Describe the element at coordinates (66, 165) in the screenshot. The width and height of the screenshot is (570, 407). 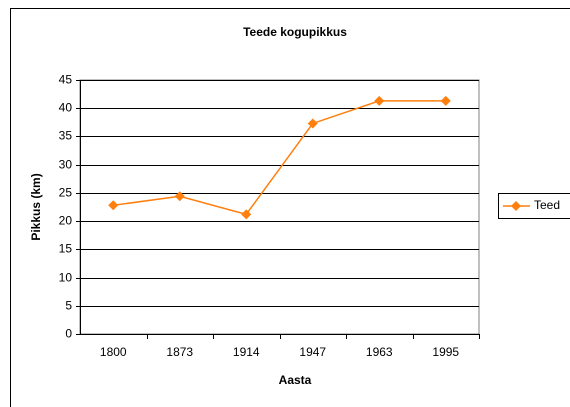
I see `y-tick-label: 30` at that location.